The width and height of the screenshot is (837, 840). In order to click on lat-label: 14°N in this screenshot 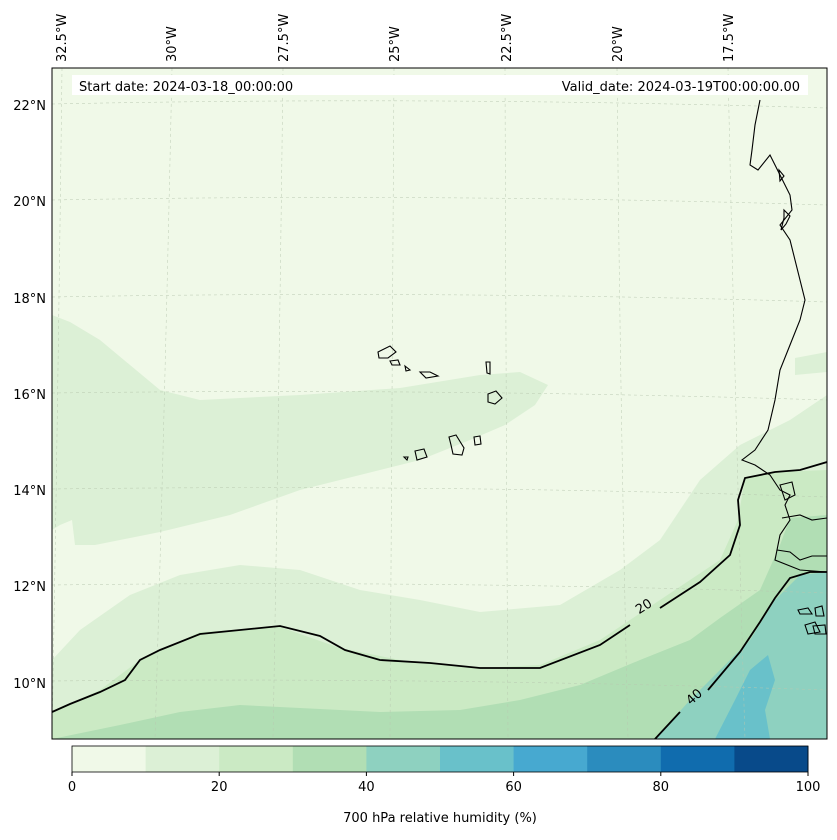, I will do `click(29, 491)`.